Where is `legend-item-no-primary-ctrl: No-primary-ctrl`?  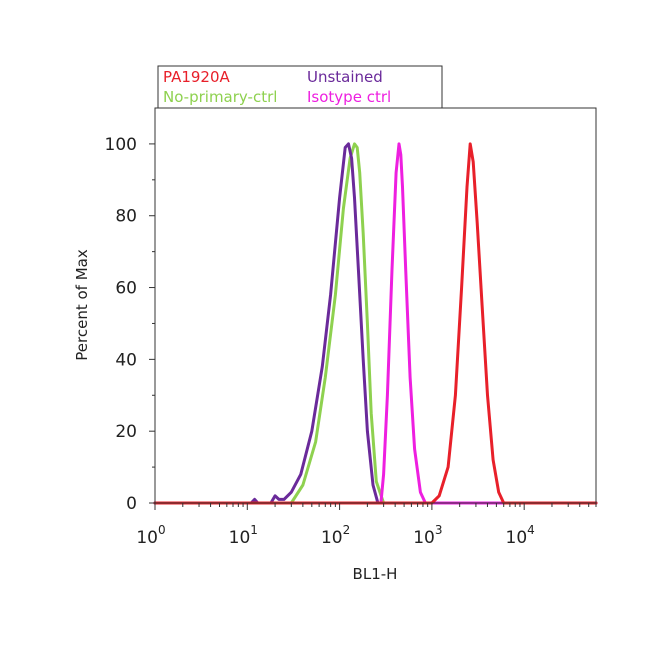
legend-item-no-primary-ctrl: No-primary-ctrl is located at coordinates (220, 97).